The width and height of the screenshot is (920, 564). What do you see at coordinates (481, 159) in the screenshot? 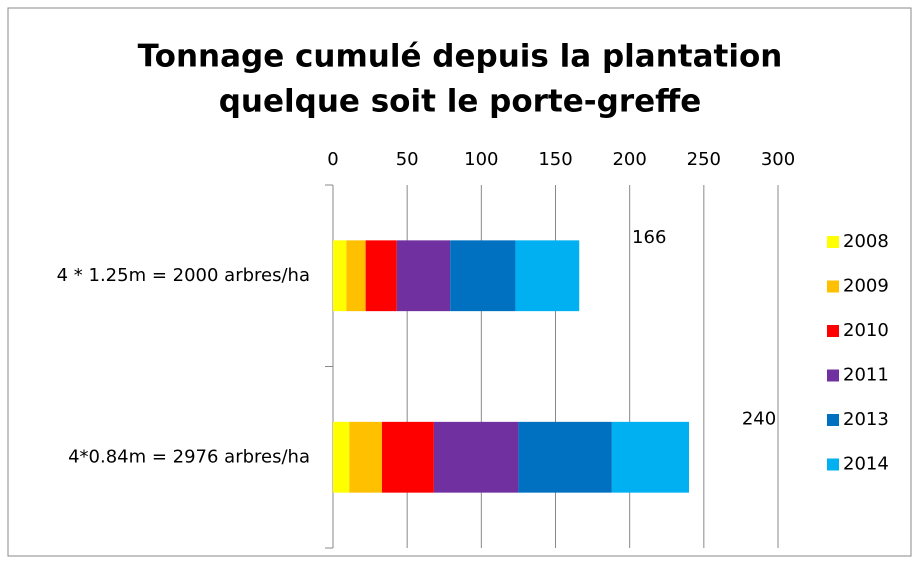
I see `x-tick-label: 100` at bounding box center [481, 159].